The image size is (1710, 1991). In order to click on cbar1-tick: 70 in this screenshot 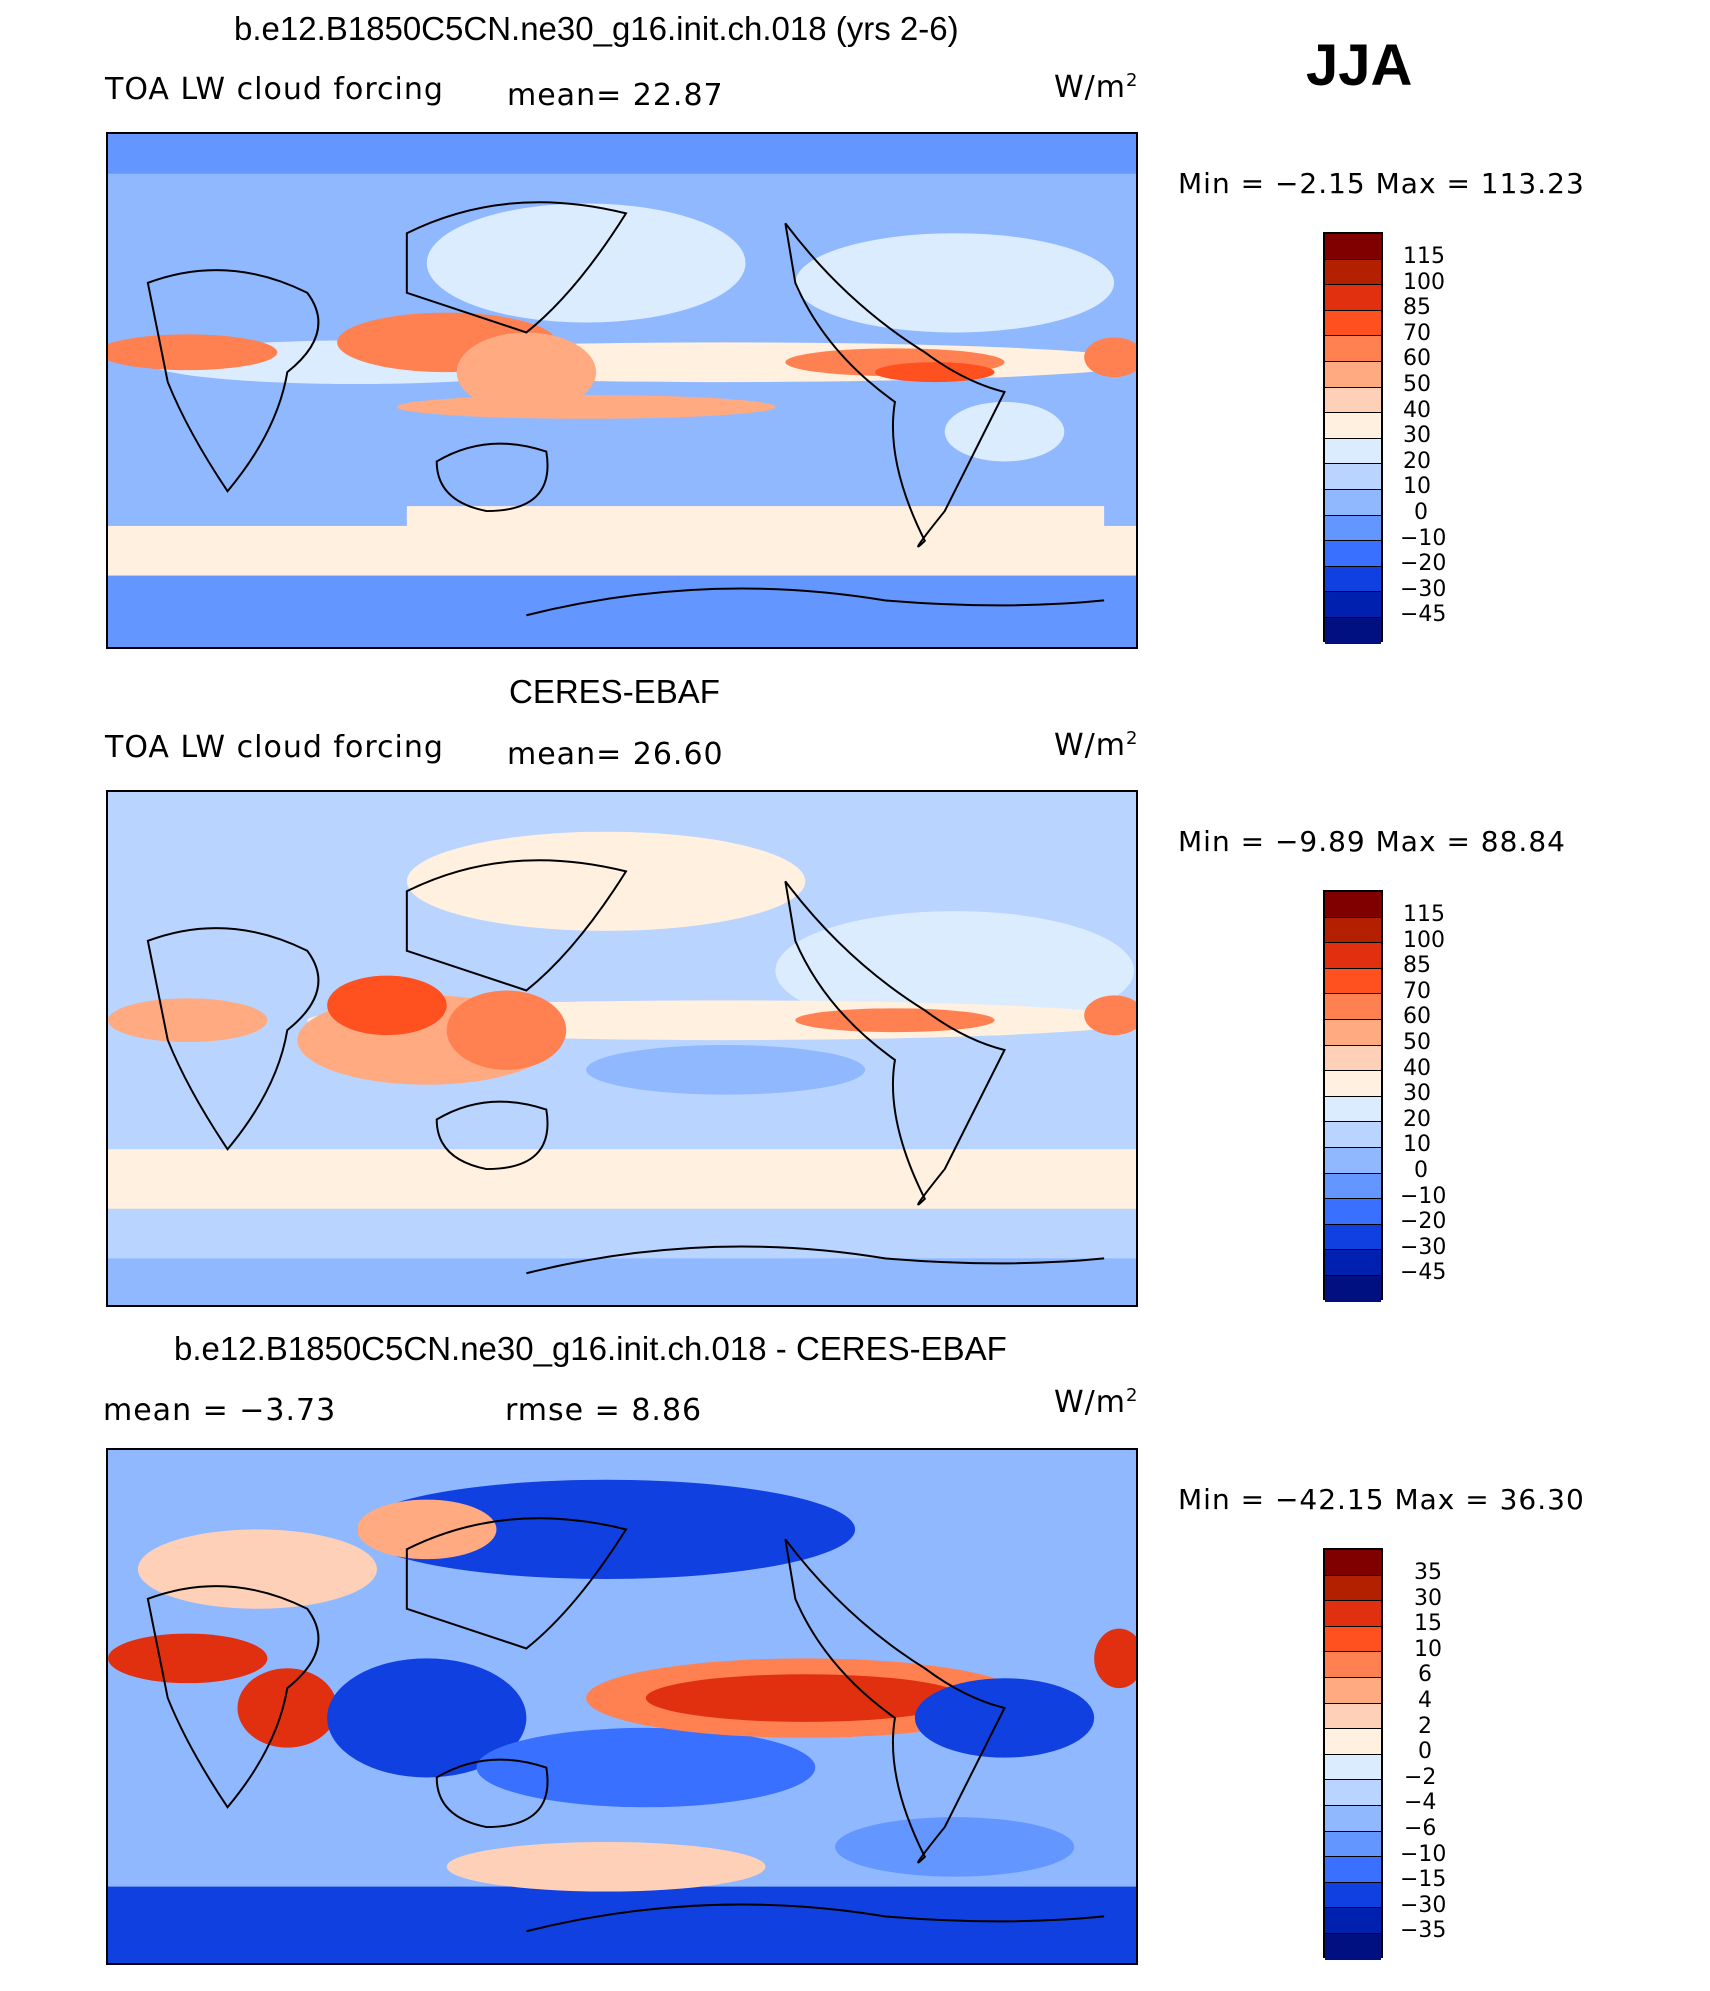, I will do `click(1417, 333)`.